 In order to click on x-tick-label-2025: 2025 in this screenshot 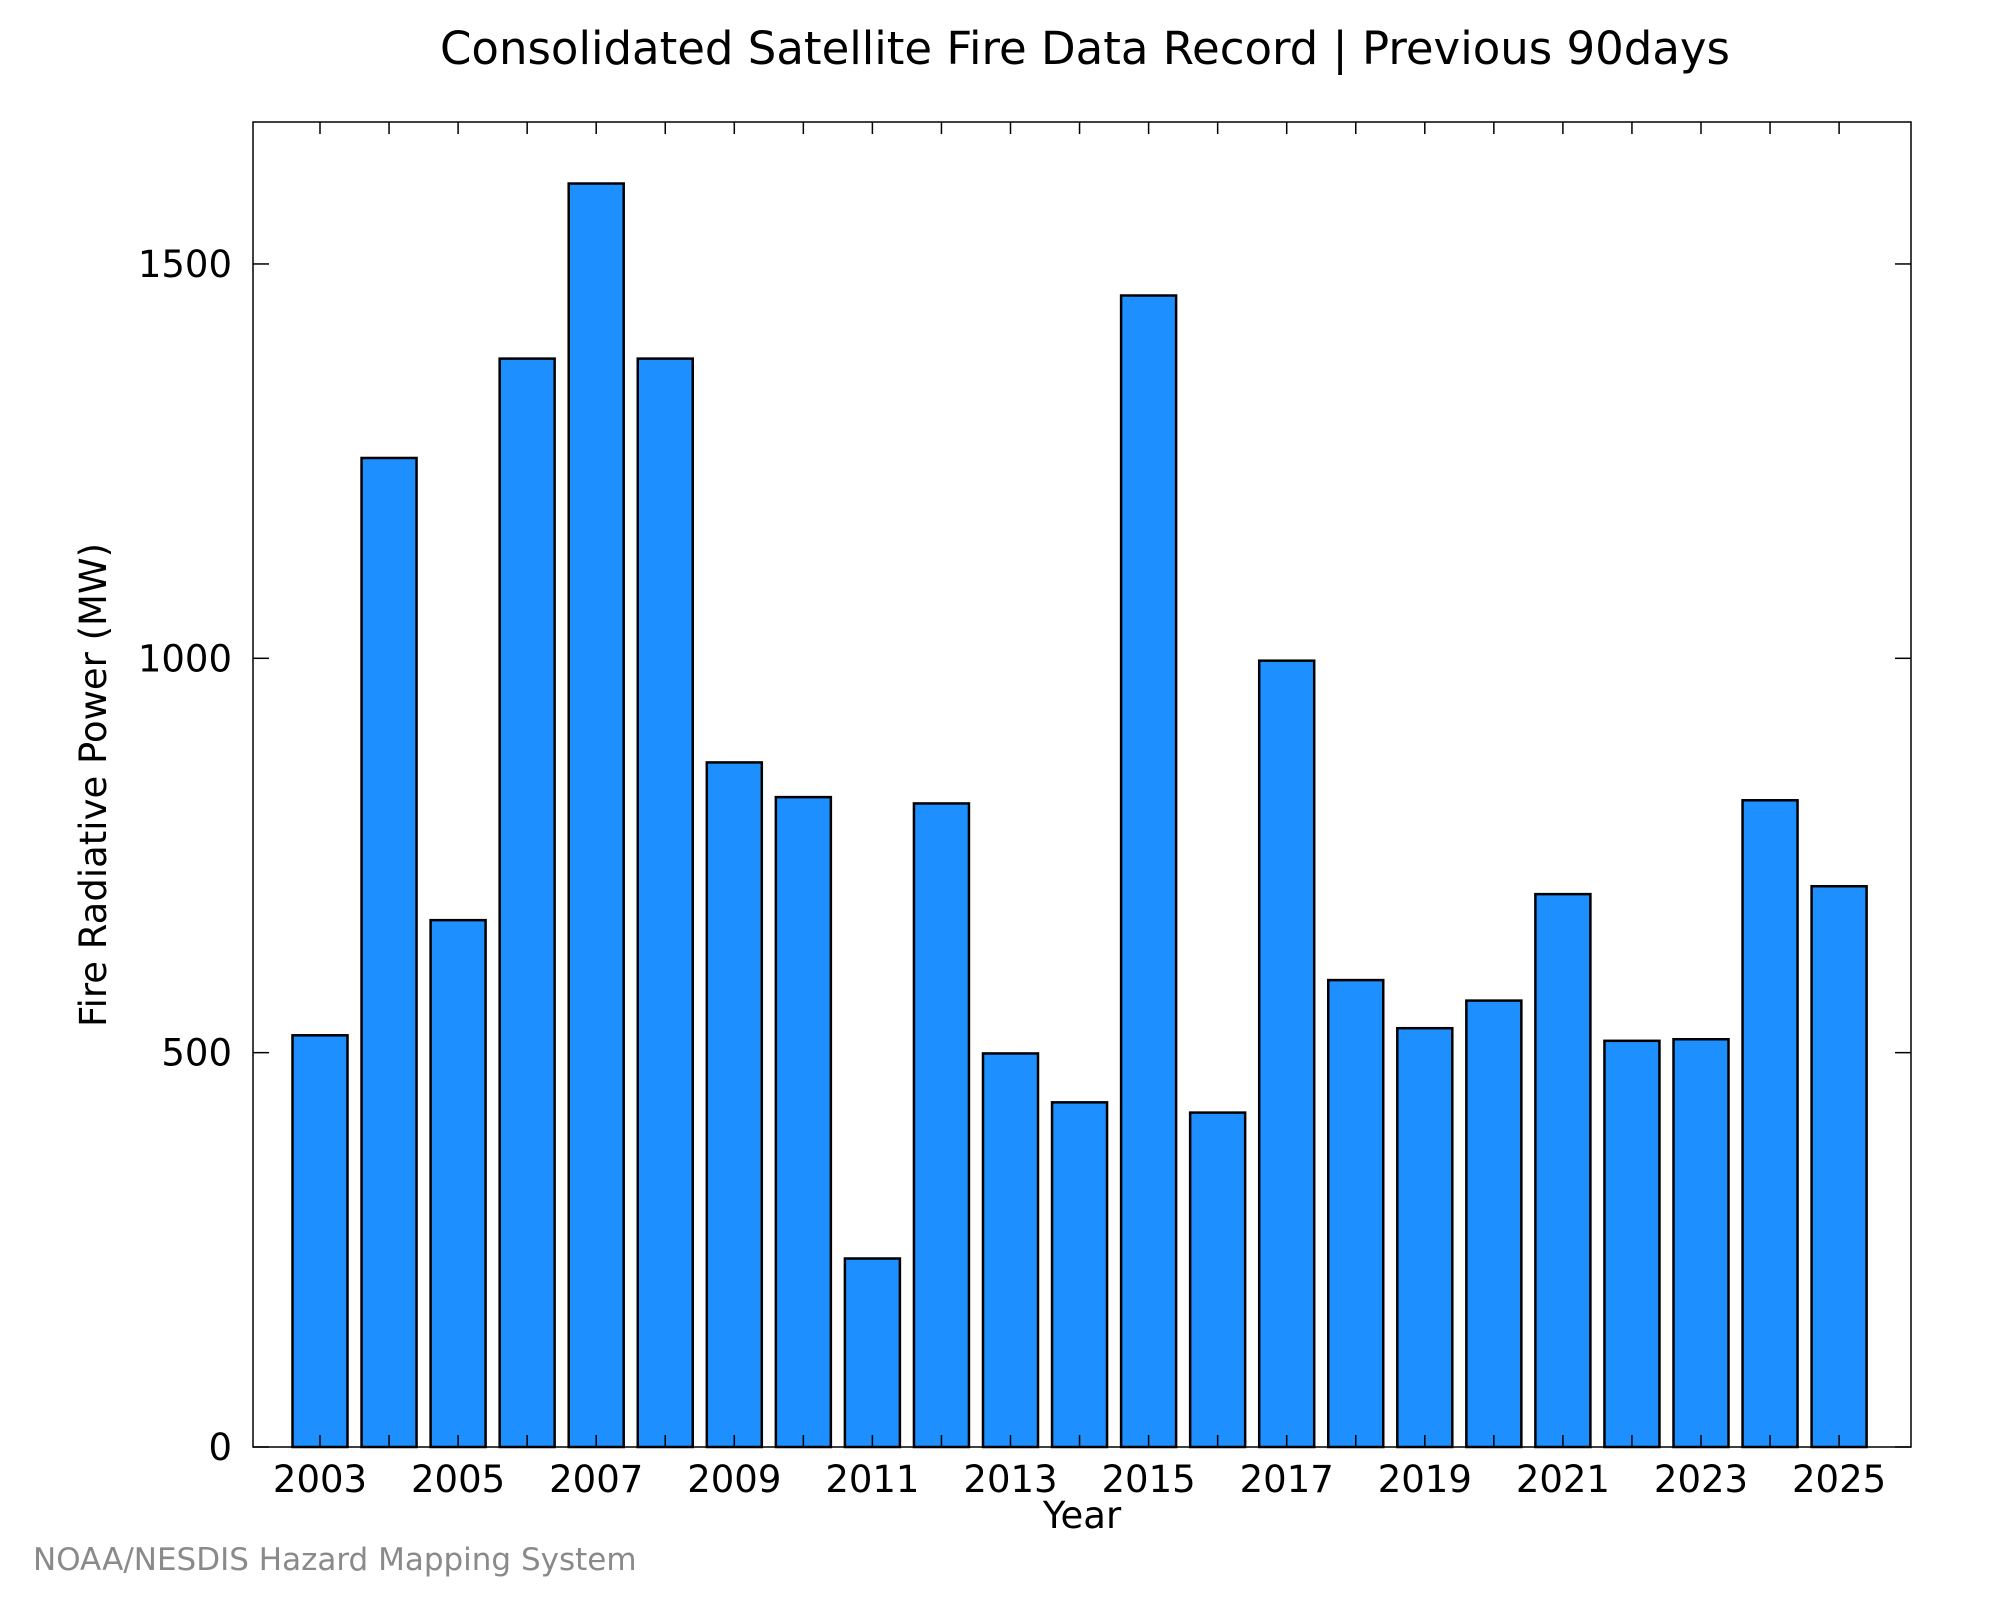, I will do `click(1839, 1479)`.